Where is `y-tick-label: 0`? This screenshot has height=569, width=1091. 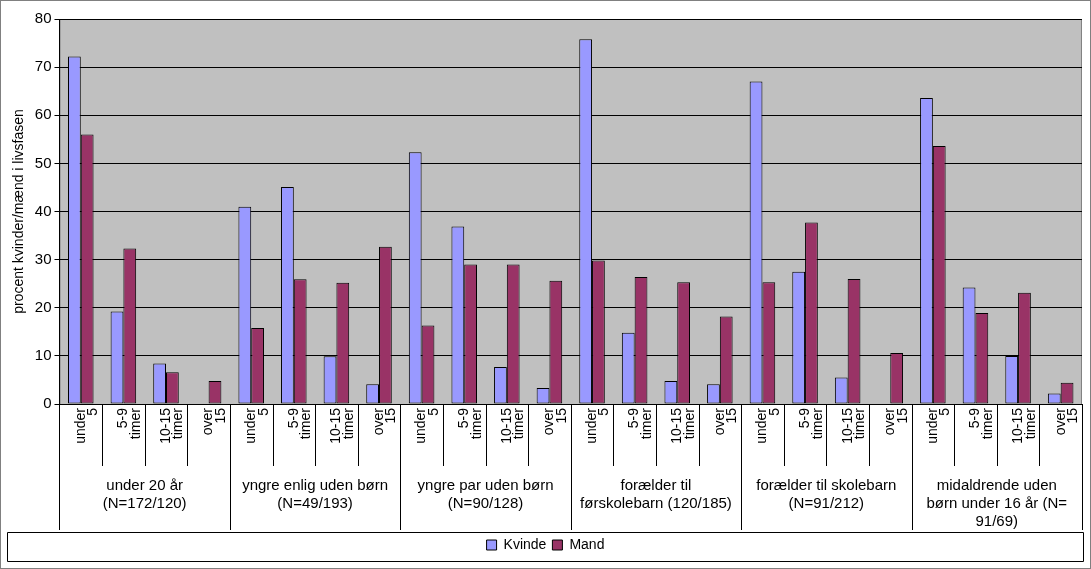
y-tick-label: 0 is located at coordinates (47, 403).